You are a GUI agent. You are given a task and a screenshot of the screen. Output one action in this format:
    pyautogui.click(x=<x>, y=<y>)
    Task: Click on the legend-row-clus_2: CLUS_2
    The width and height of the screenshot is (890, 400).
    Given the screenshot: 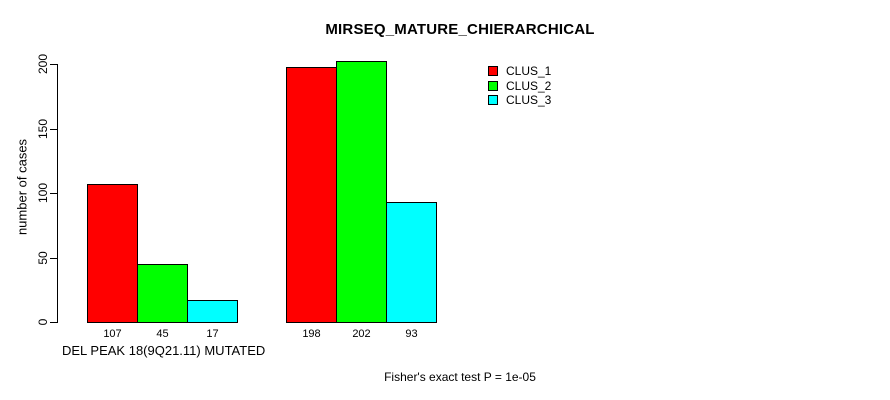 What is the action you would take?
    pyautogui.click(x=519, y=86)
    